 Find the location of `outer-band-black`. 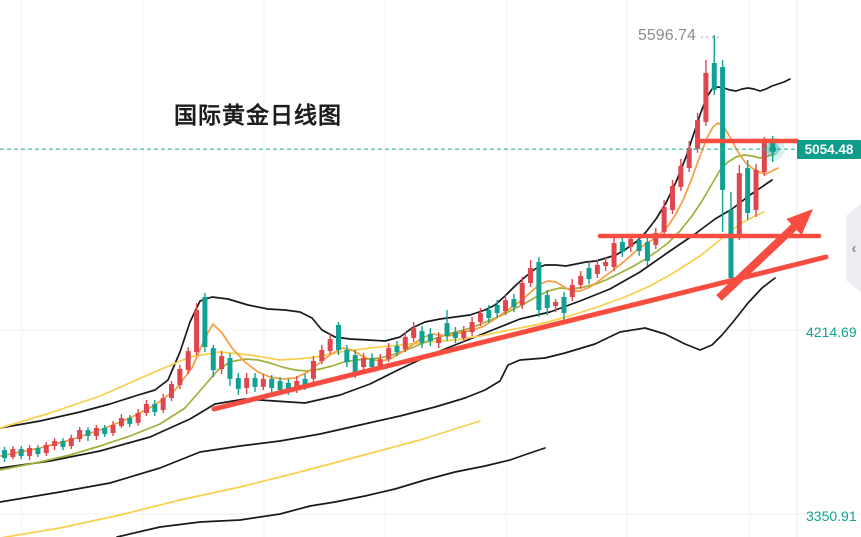

outer-band-black is located at coordinates (331, 492).